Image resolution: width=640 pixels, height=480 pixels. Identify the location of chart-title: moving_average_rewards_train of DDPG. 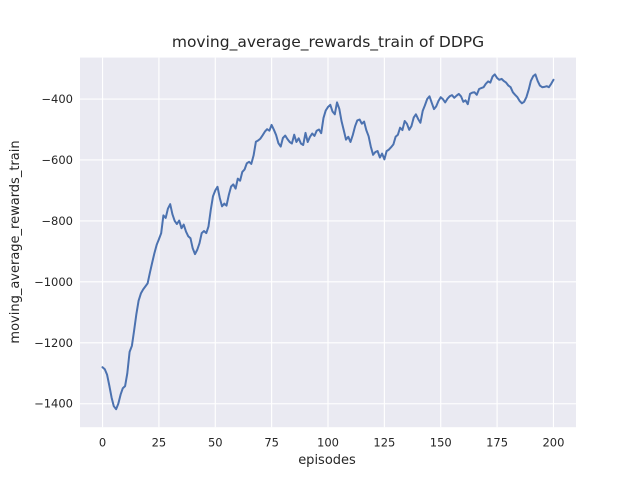
(328, 42).